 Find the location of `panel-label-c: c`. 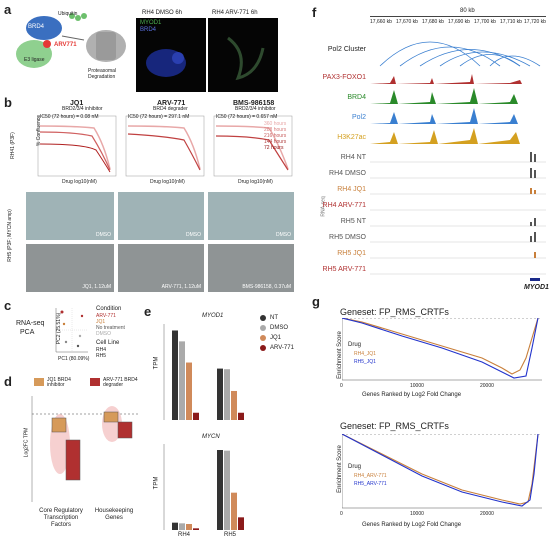

panel-label-c: c is located at coordinates (8, 305).